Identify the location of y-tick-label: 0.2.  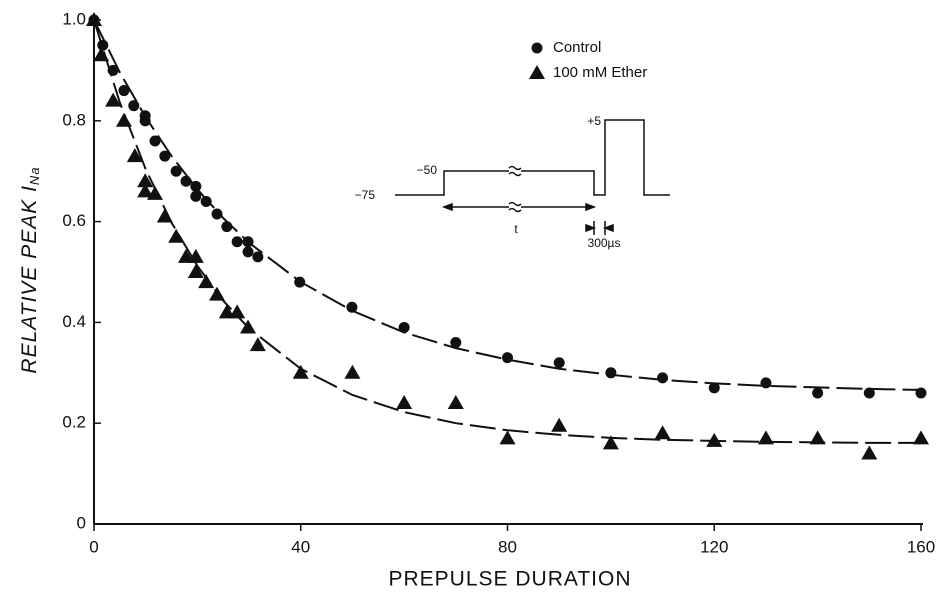
(74, 422).